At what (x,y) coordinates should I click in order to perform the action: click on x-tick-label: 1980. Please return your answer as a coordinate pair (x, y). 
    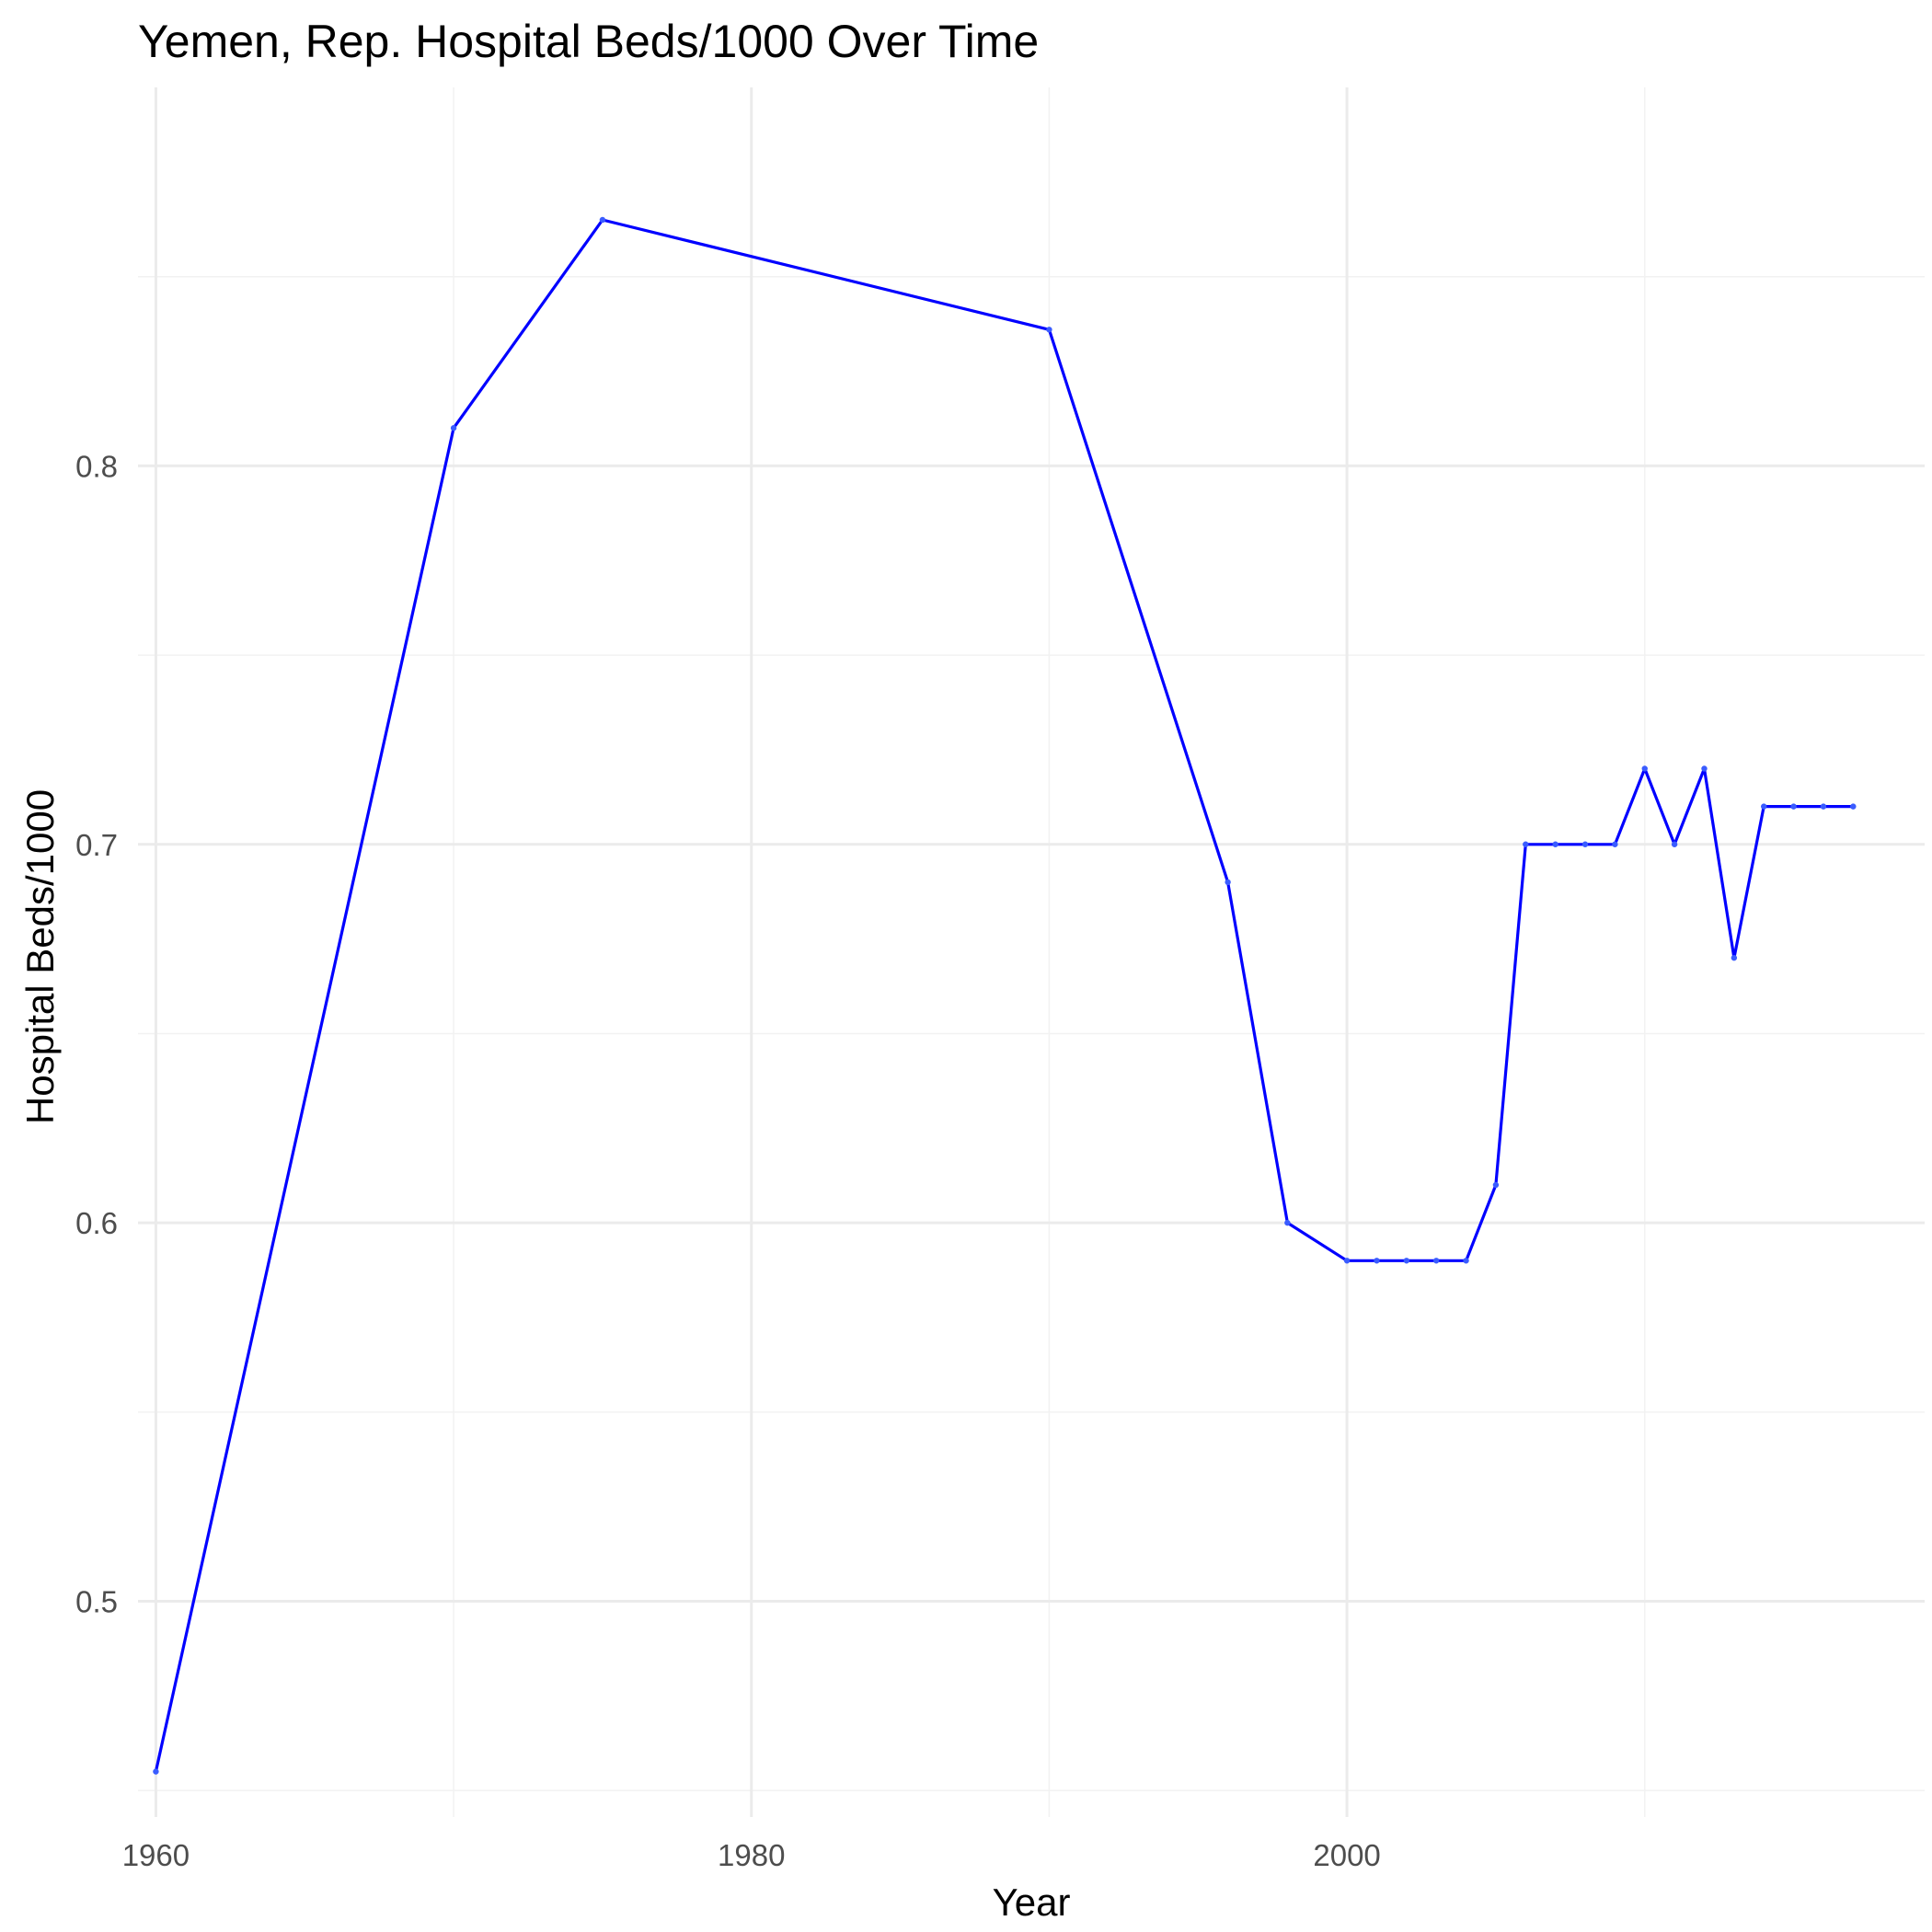
    Looking at the image, I should click on (751, 1855).